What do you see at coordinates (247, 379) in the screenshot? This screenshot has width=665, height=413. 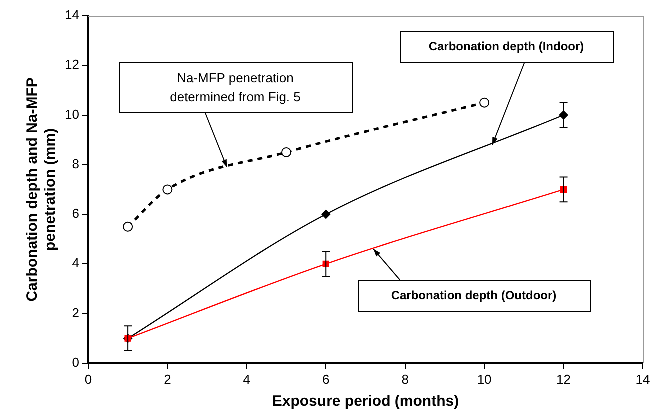 I see `x-tick-label: 4` at bounding box center [247, 379].